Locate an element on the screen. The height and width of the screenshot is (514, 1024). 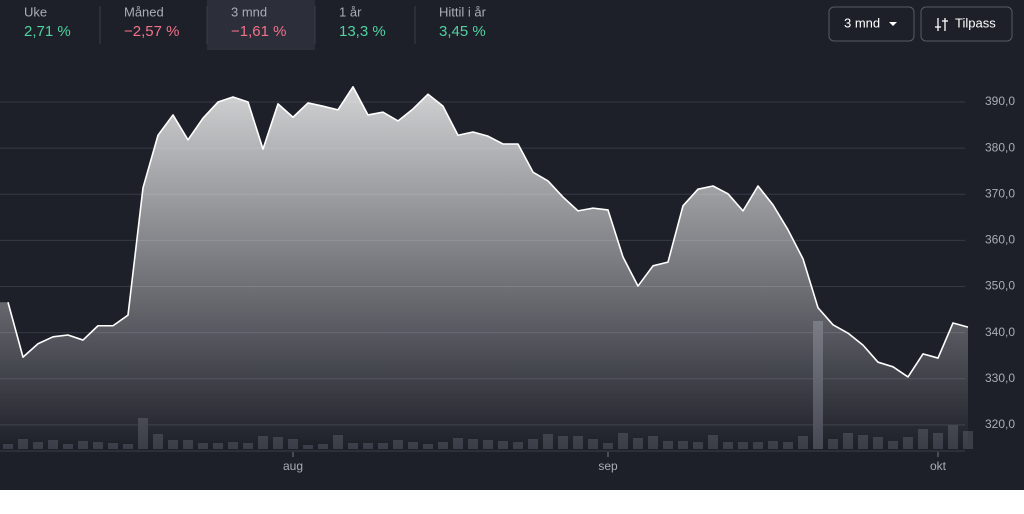
y-tick-label: 380,0 is located at coordinates (1000, 147).